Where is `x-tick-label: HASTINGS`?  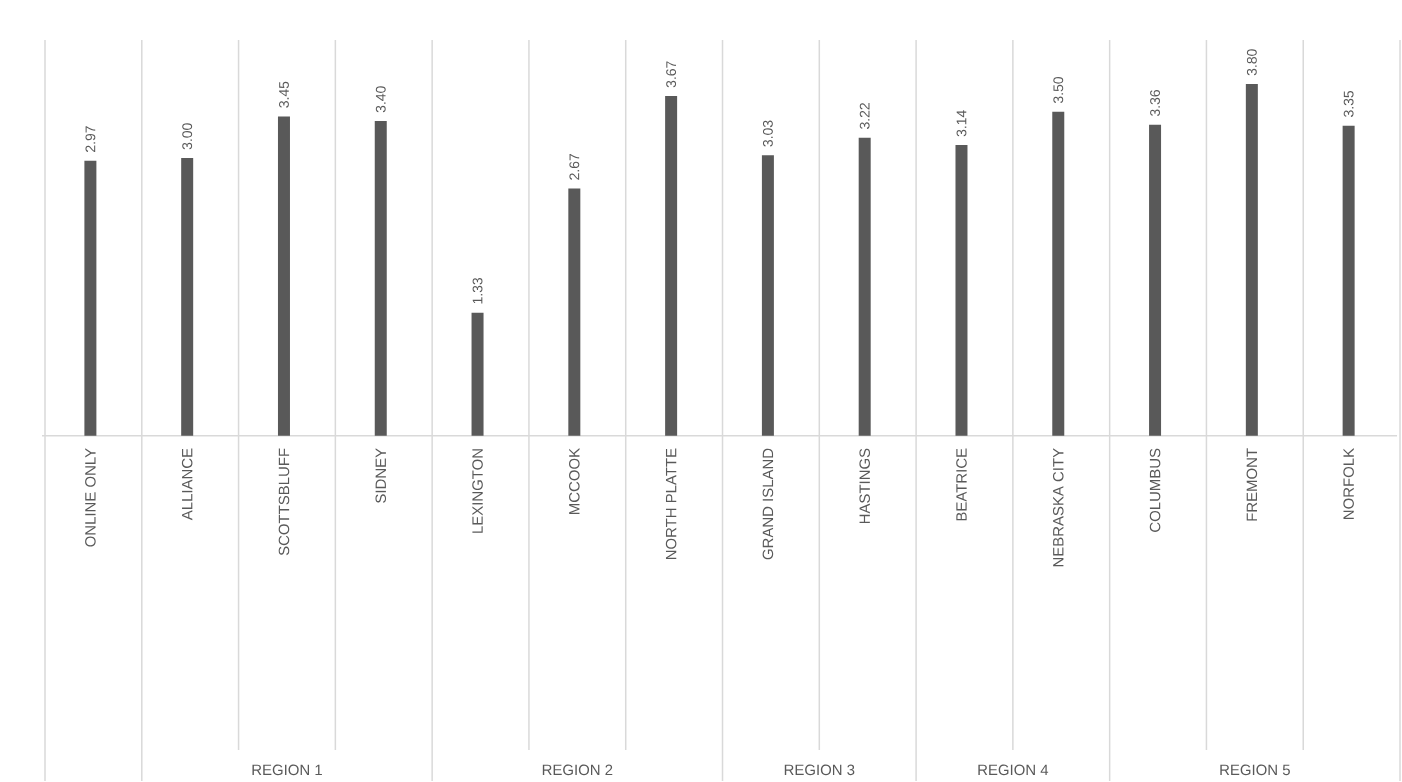 x-tick-label: HASTINGS is located at coordinates (864, 486).